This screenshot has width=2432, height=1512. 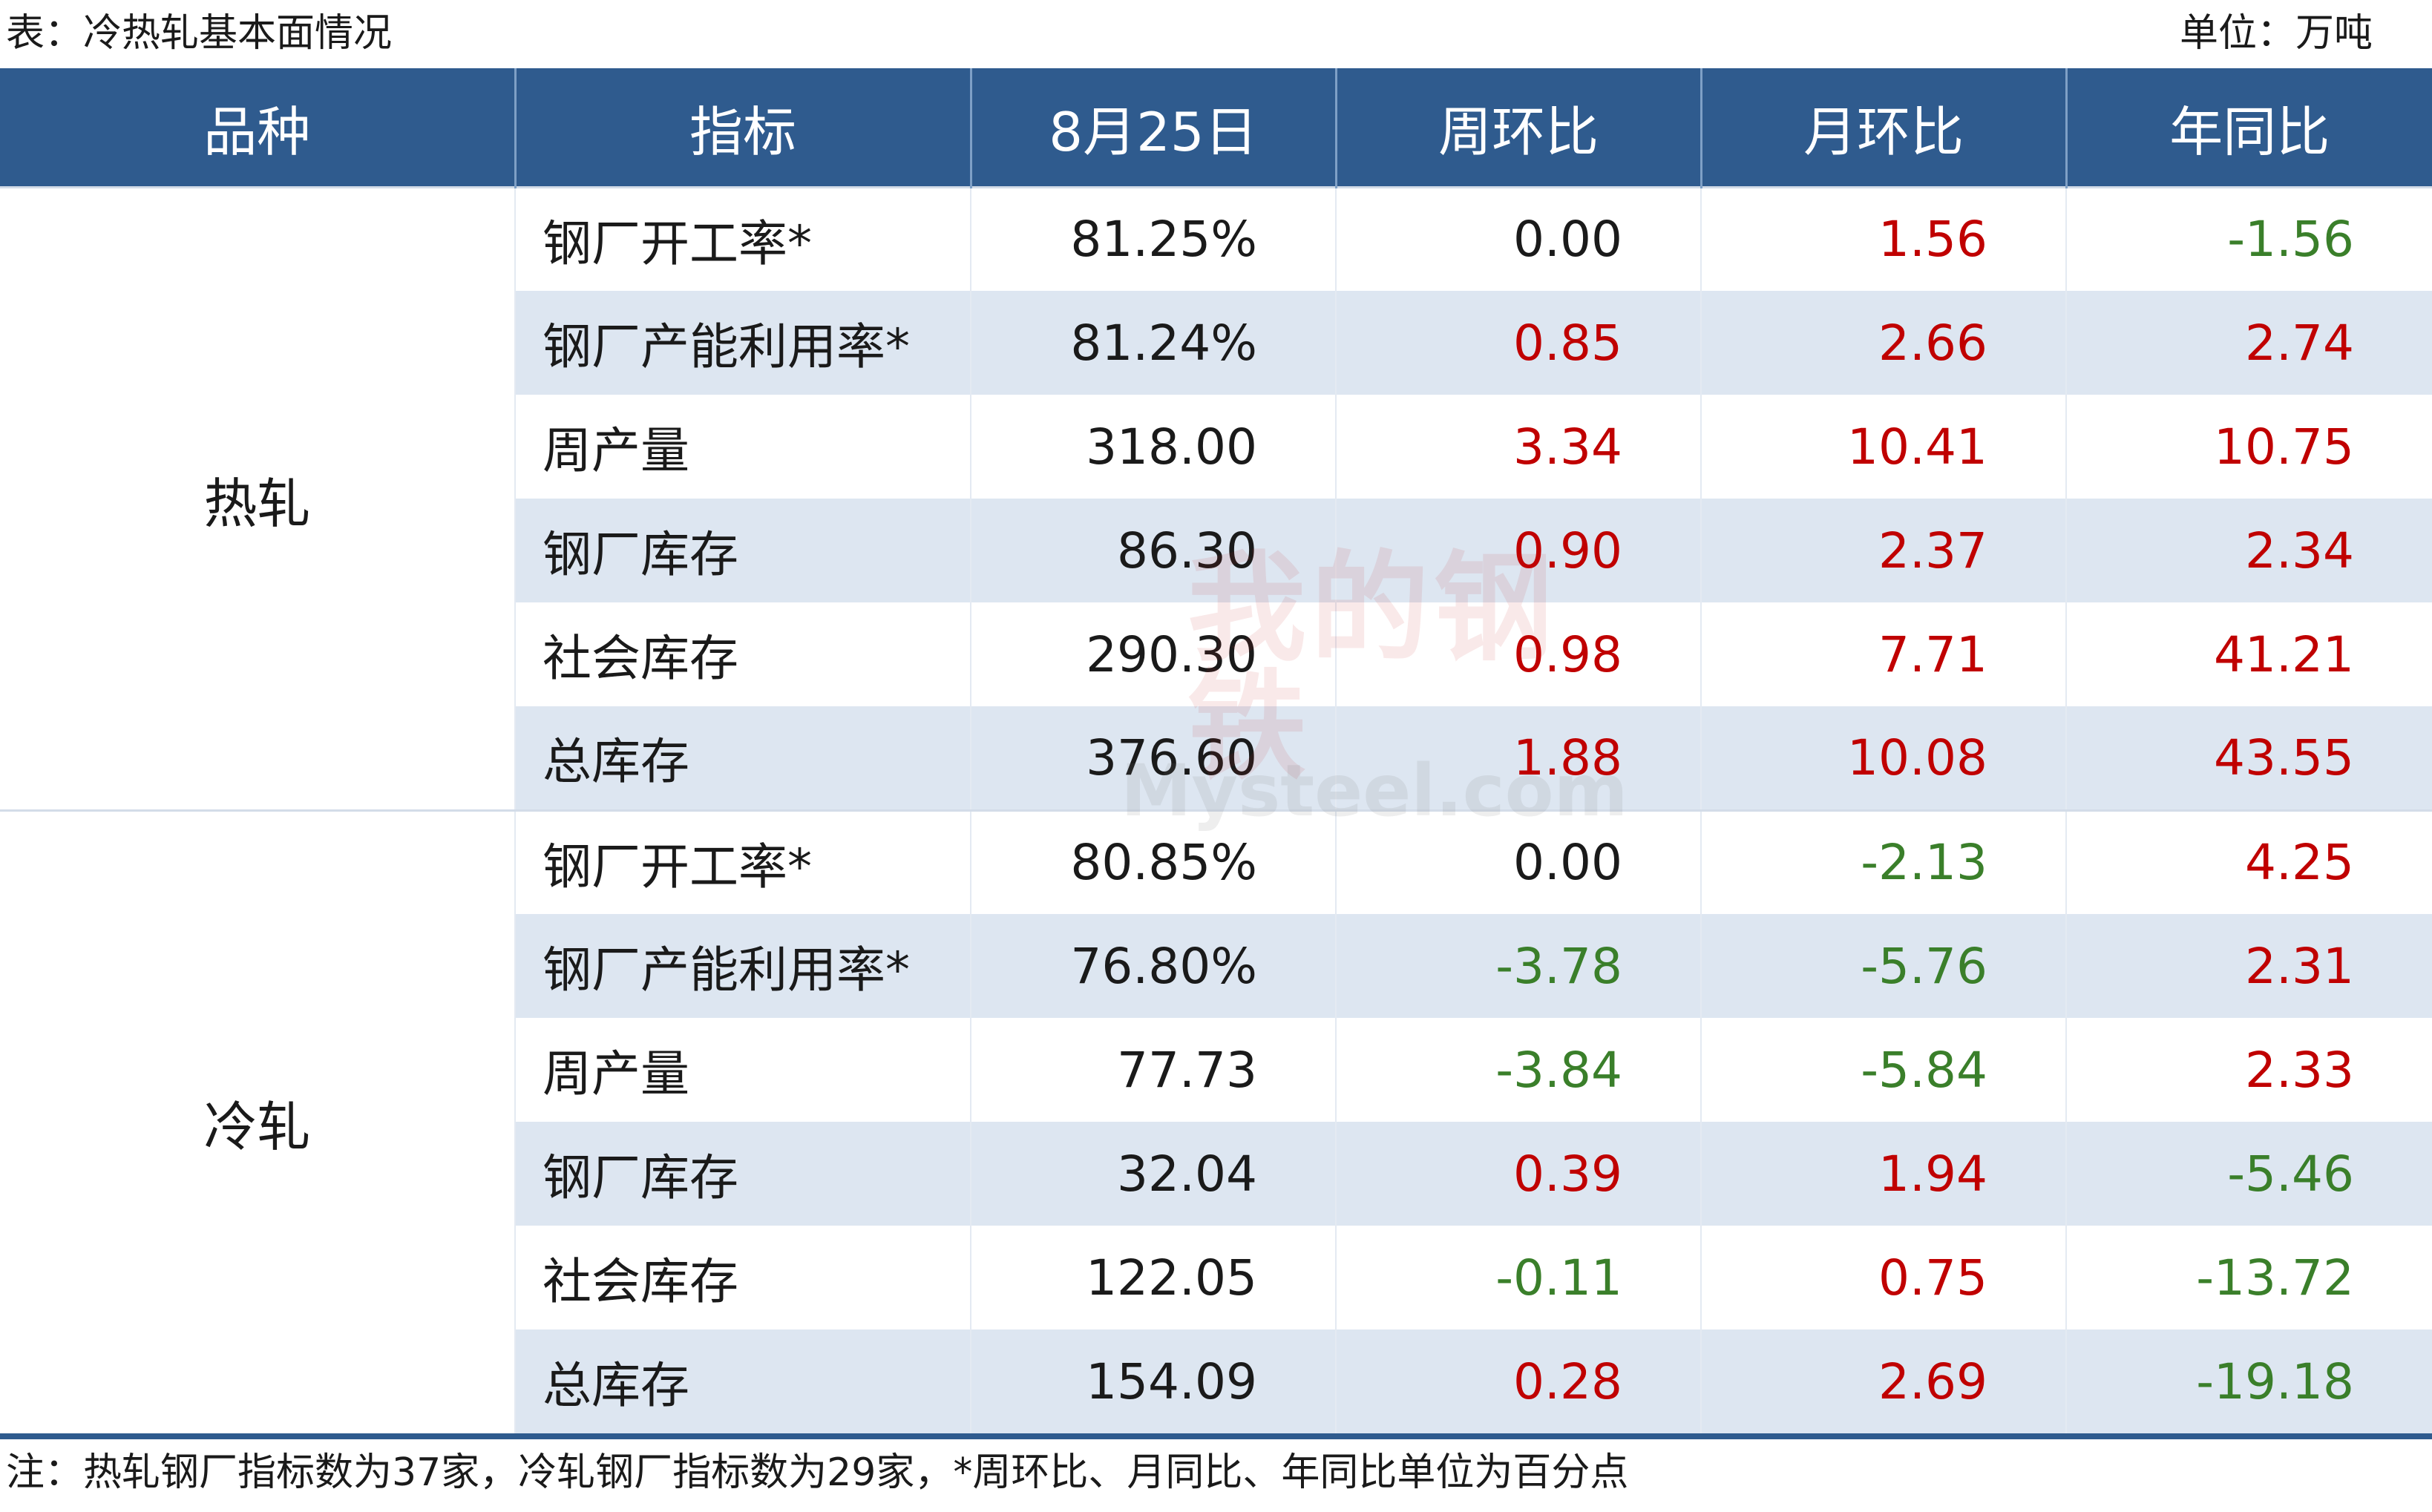 I want to click on wow-cell: 0.98, so click(x=1519, y=654).